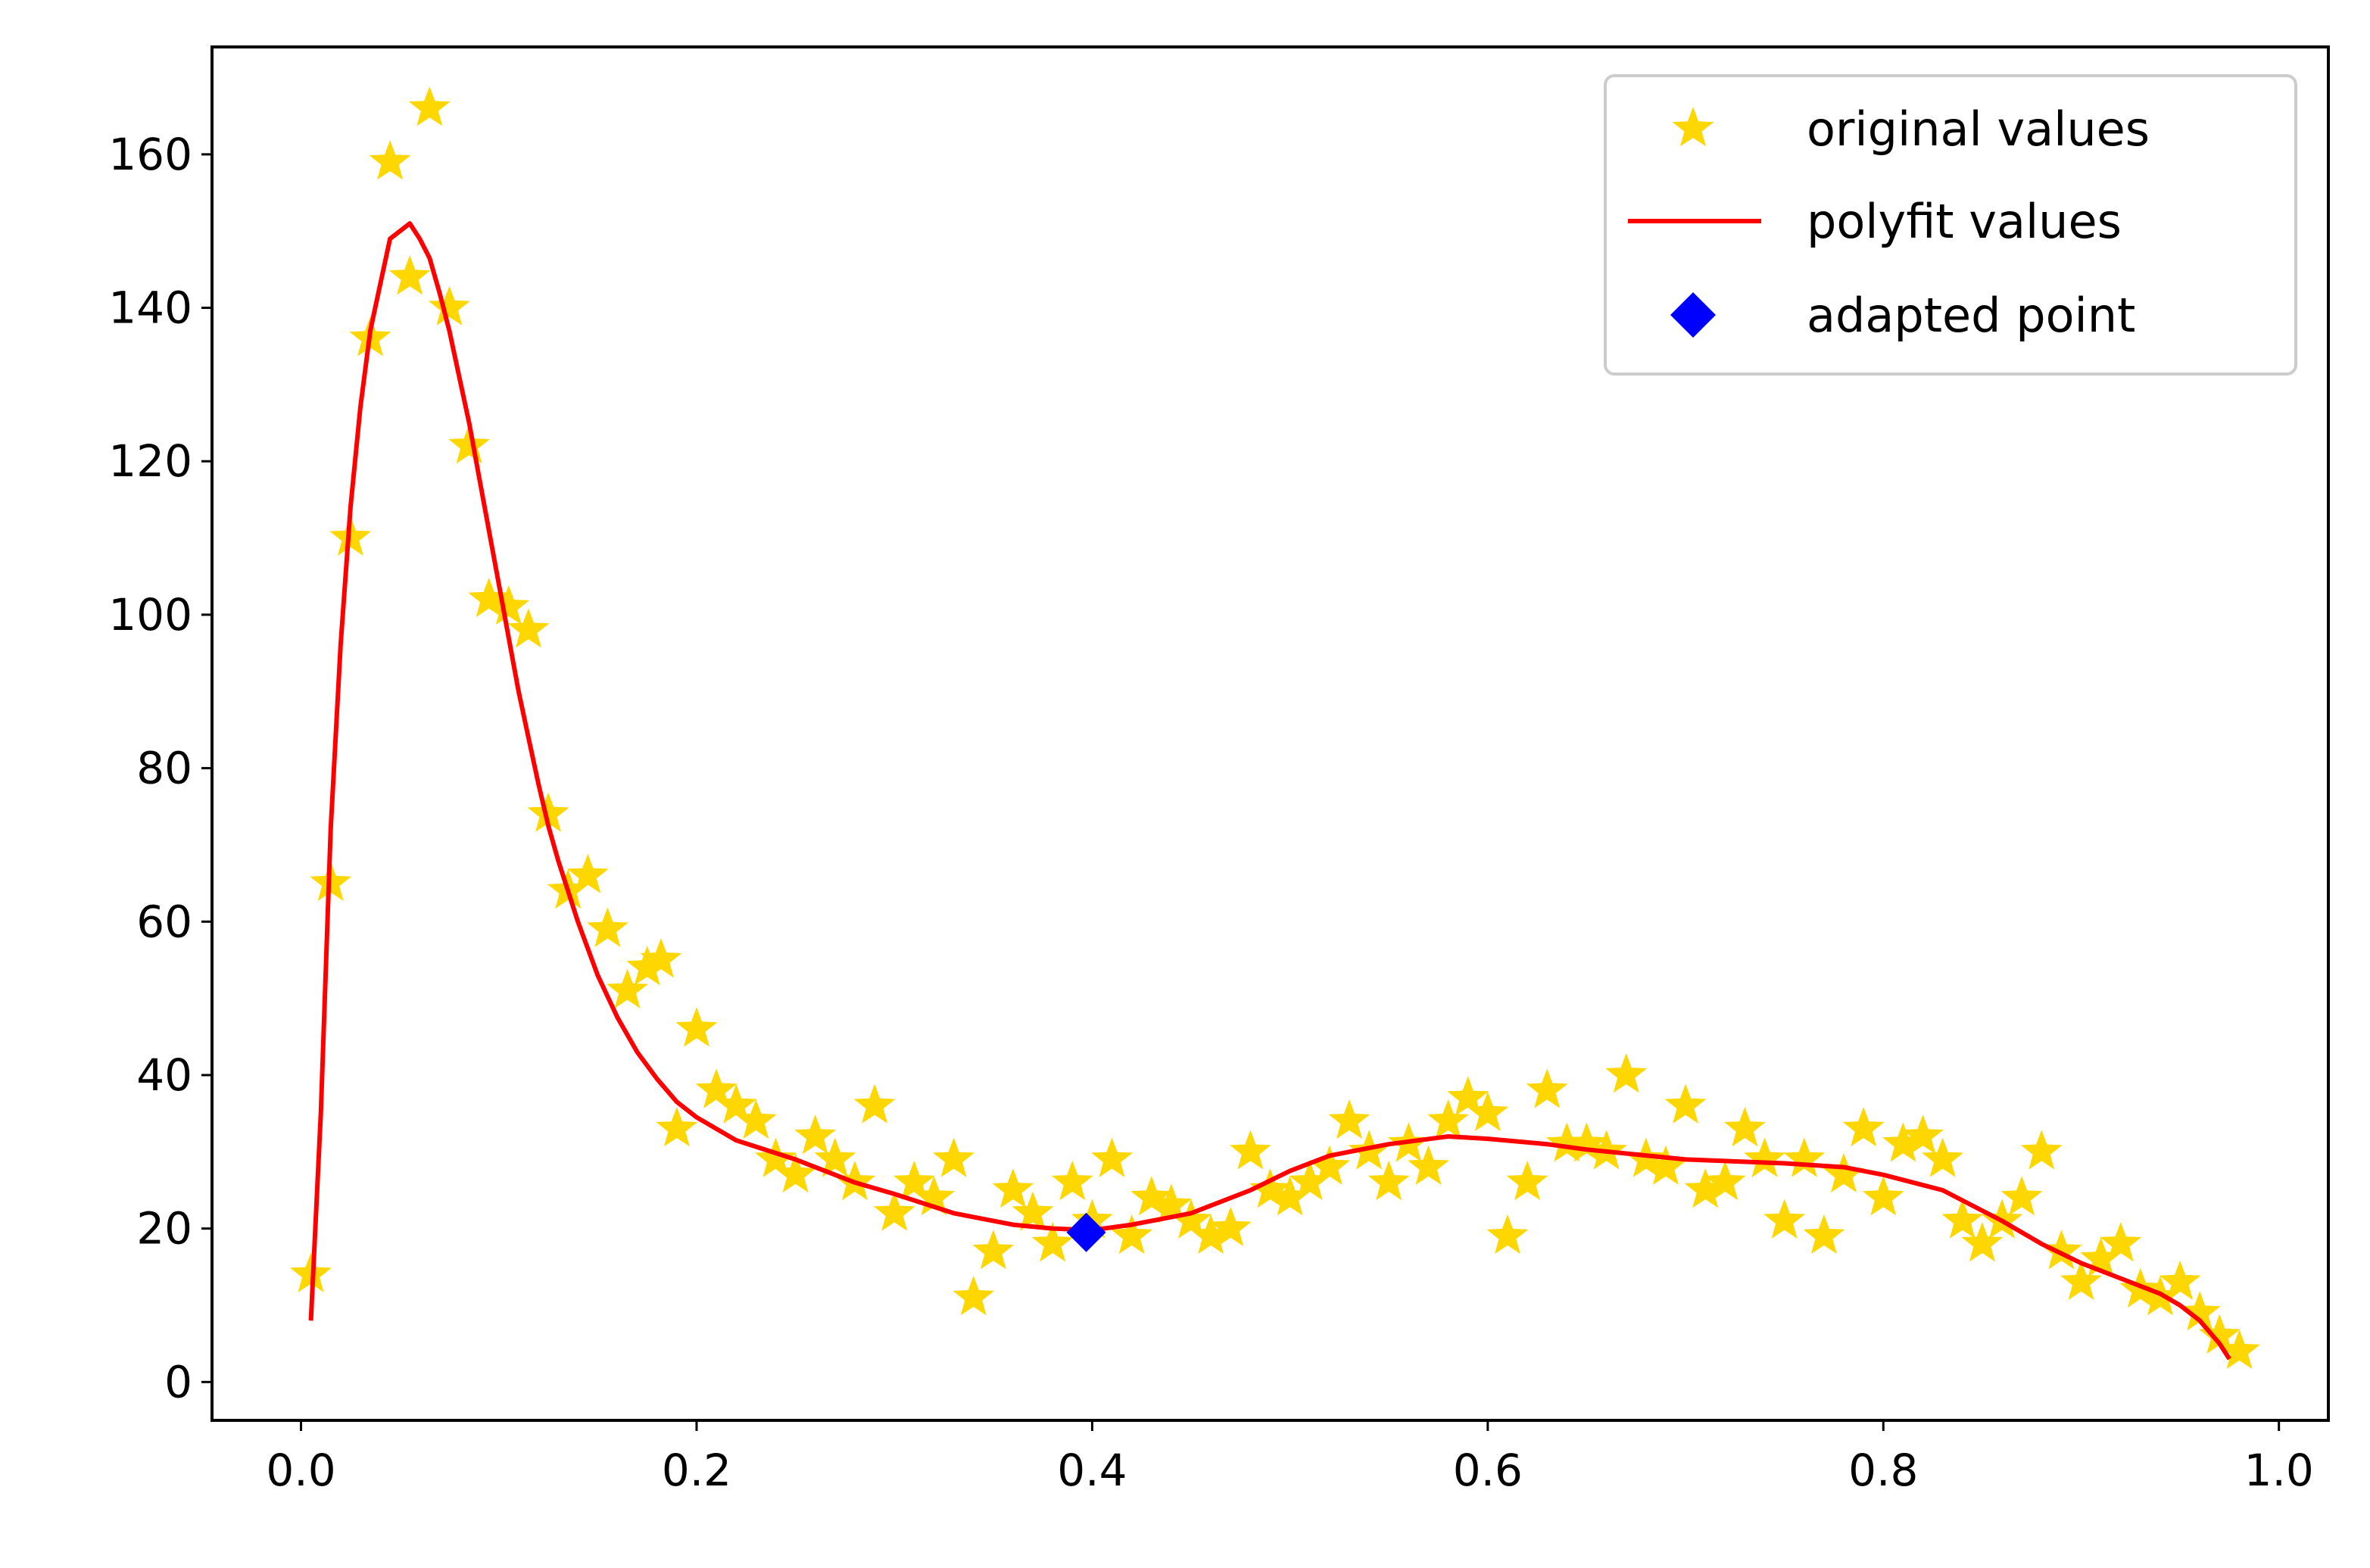 The height and width of the screenshot is (1568, 2370). Describe the element at coordinates (1971, 315) in the screenshot. I see `legend-label: adapted point` at that location.